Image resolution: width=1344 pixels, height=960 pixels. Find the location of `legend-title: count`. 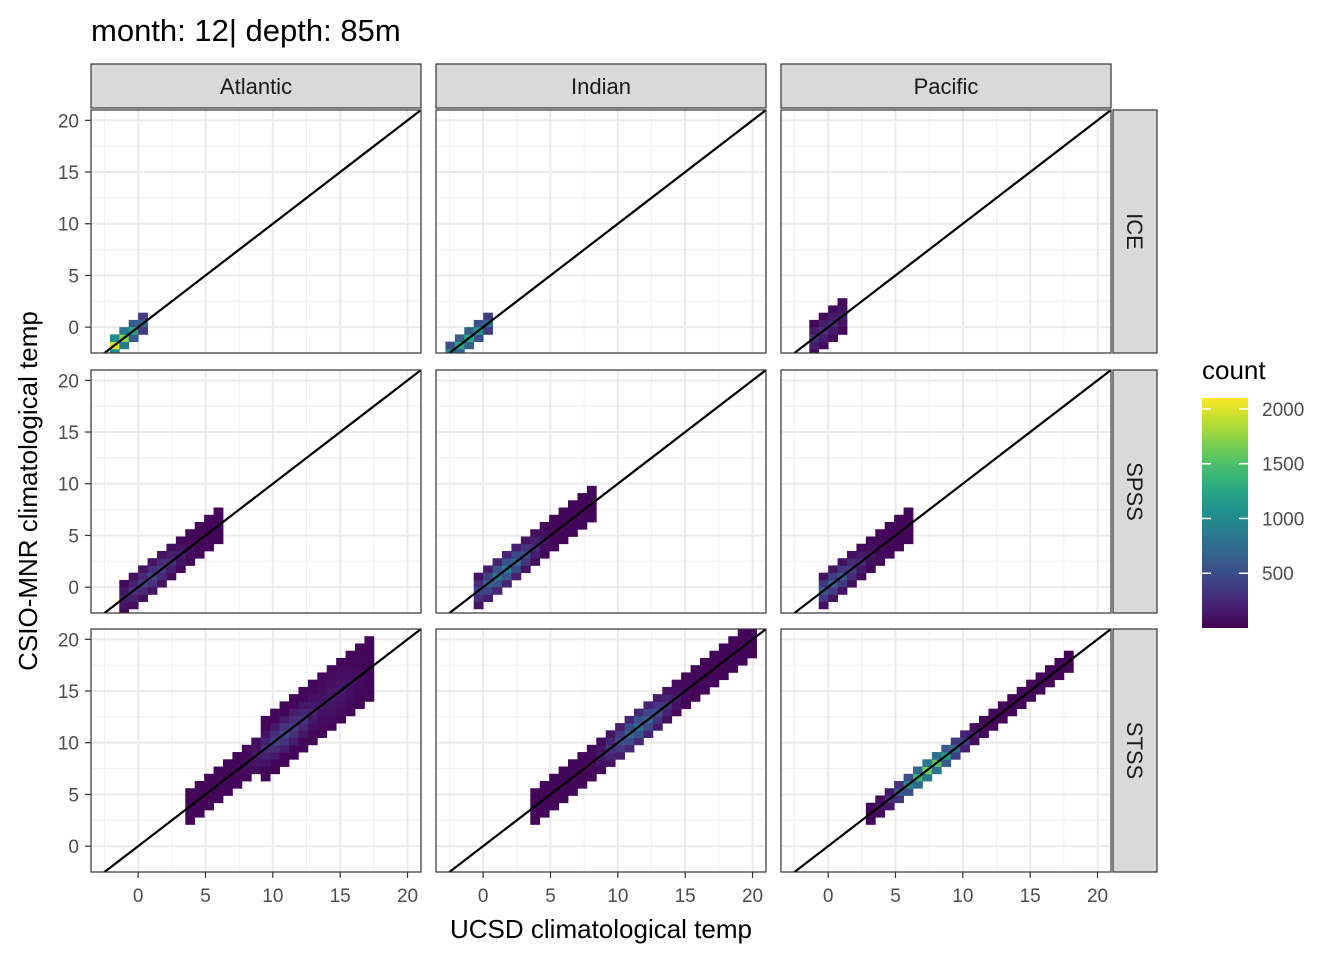

legend-title: count is located at coordinates (1234, 370).